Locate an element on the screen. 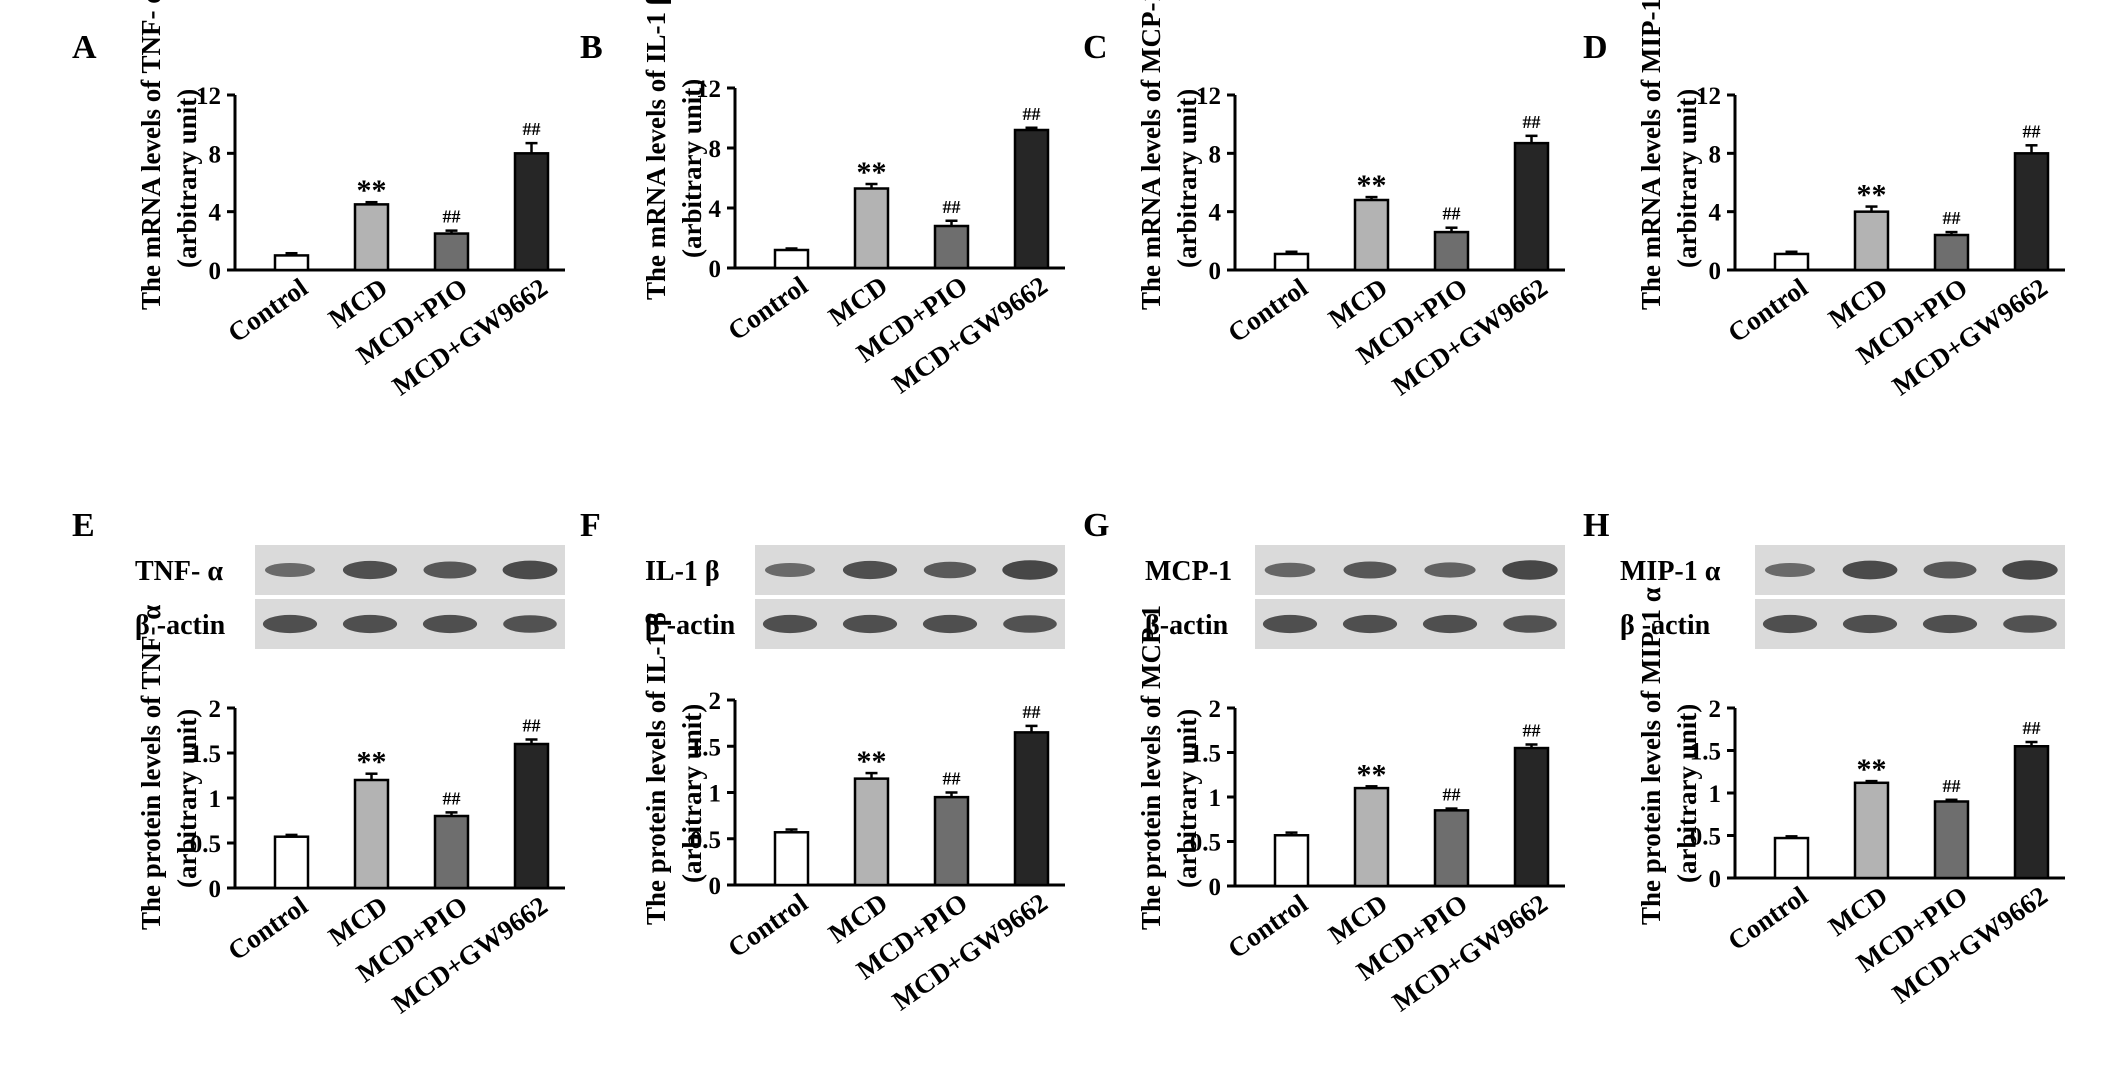  panel-letter: A is located at coordinates (84, 47).